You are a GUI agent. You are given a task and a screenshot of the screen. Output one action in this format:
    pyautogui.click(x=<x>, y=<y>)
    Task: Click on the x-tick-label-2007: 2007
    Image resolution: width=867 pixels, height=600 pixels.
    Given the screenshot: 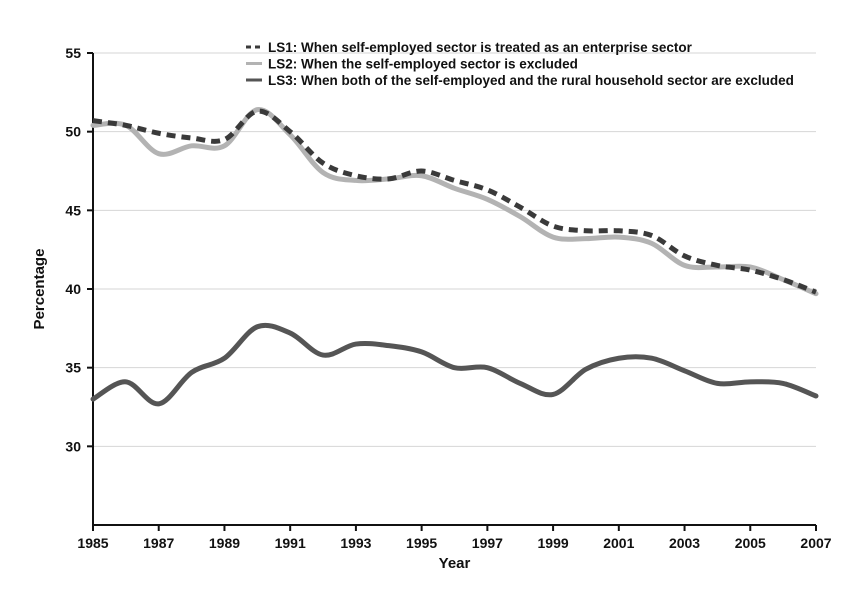 What is the action you would take?
    pyautogui.click(x=815, y=543)
    